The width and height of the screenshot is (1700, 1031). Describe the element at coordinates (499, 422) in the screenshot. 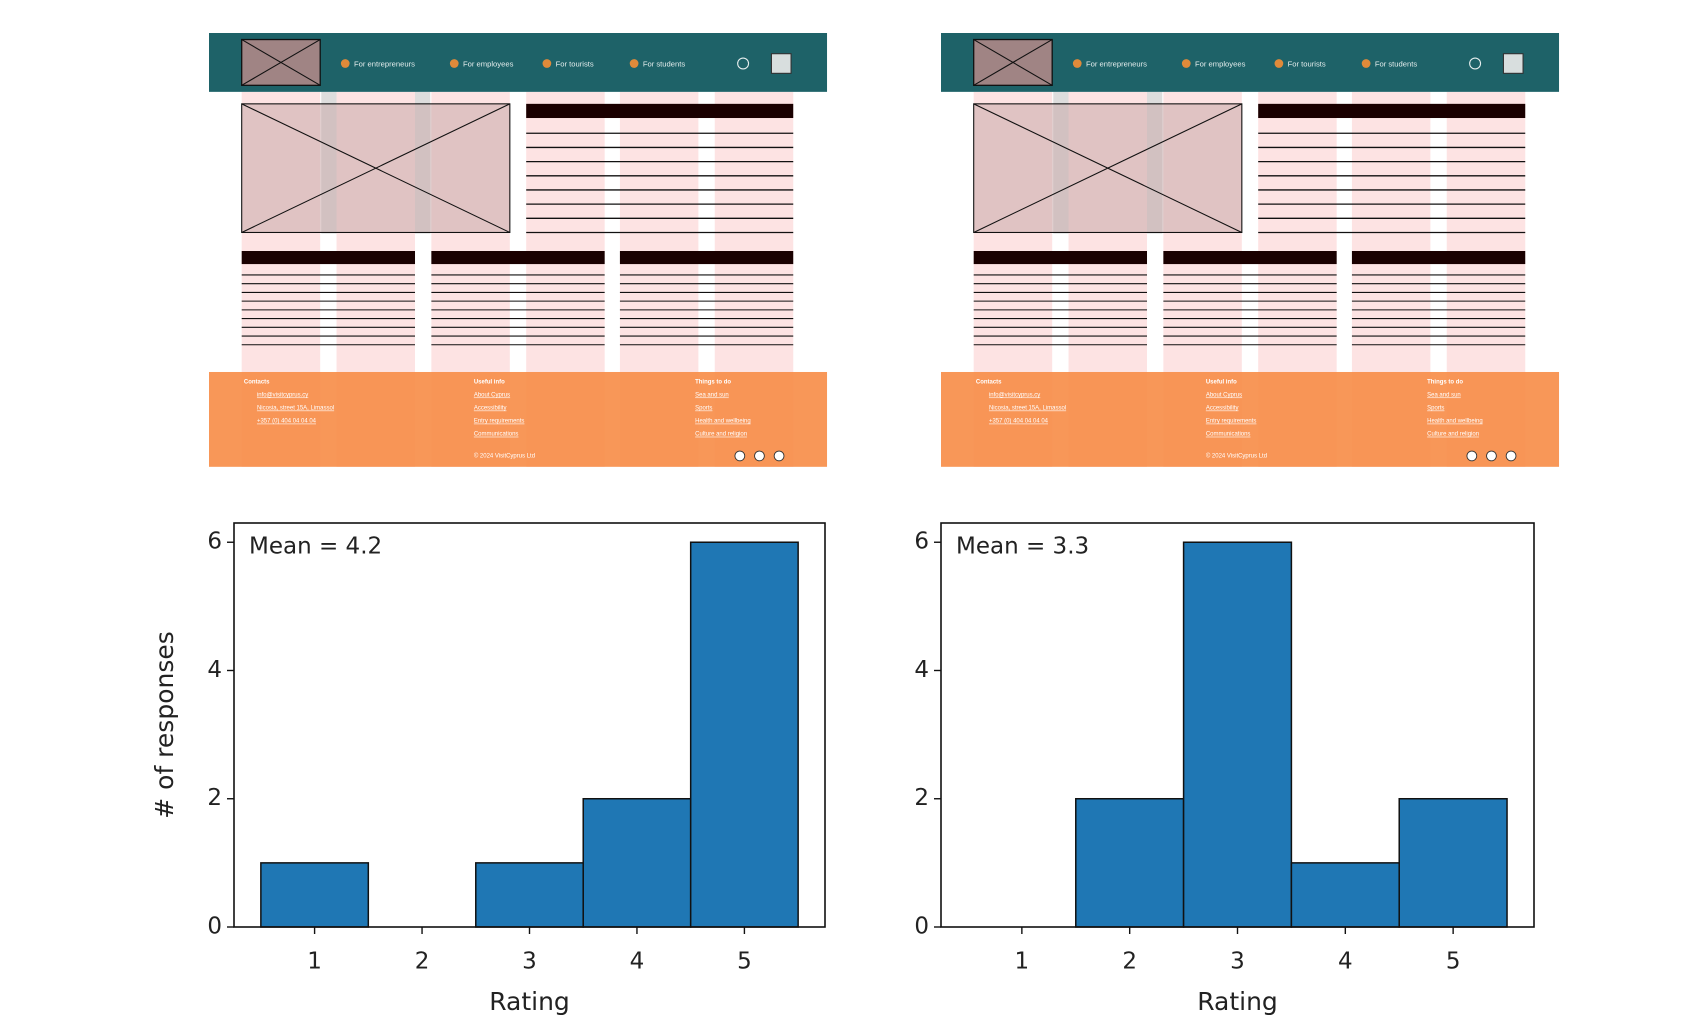

I see `footer-link: Entry requirements` at that location.